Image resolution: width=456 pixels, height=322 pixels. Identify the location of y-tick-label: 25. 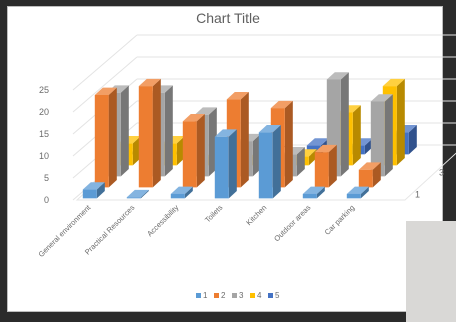
(44, 90).